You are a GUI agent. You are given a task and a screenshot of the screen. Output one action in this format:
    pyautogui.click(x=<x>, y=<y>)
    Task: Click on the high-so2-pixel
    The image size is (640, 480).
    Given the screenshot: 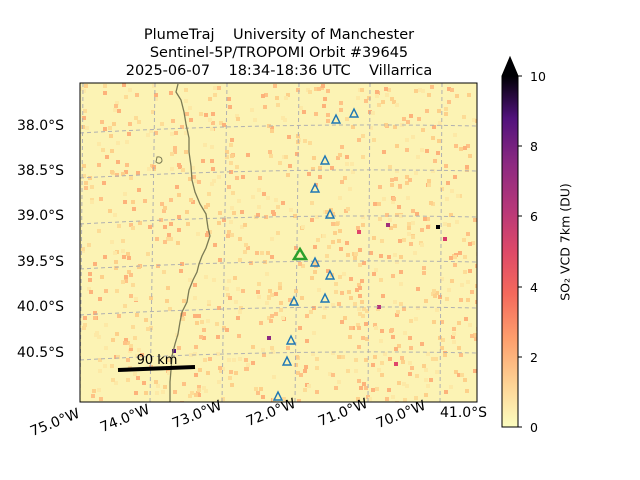 What is the action you would take?
    pyautogui.click(x=359, y=232)
    